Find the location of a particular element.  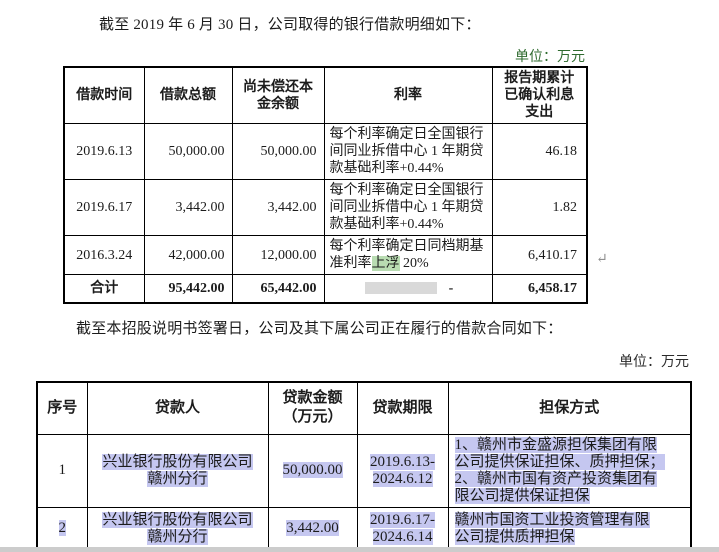

loan-term: 2019.6.17- 2024.6.14 is located at coordinates (402, 529).